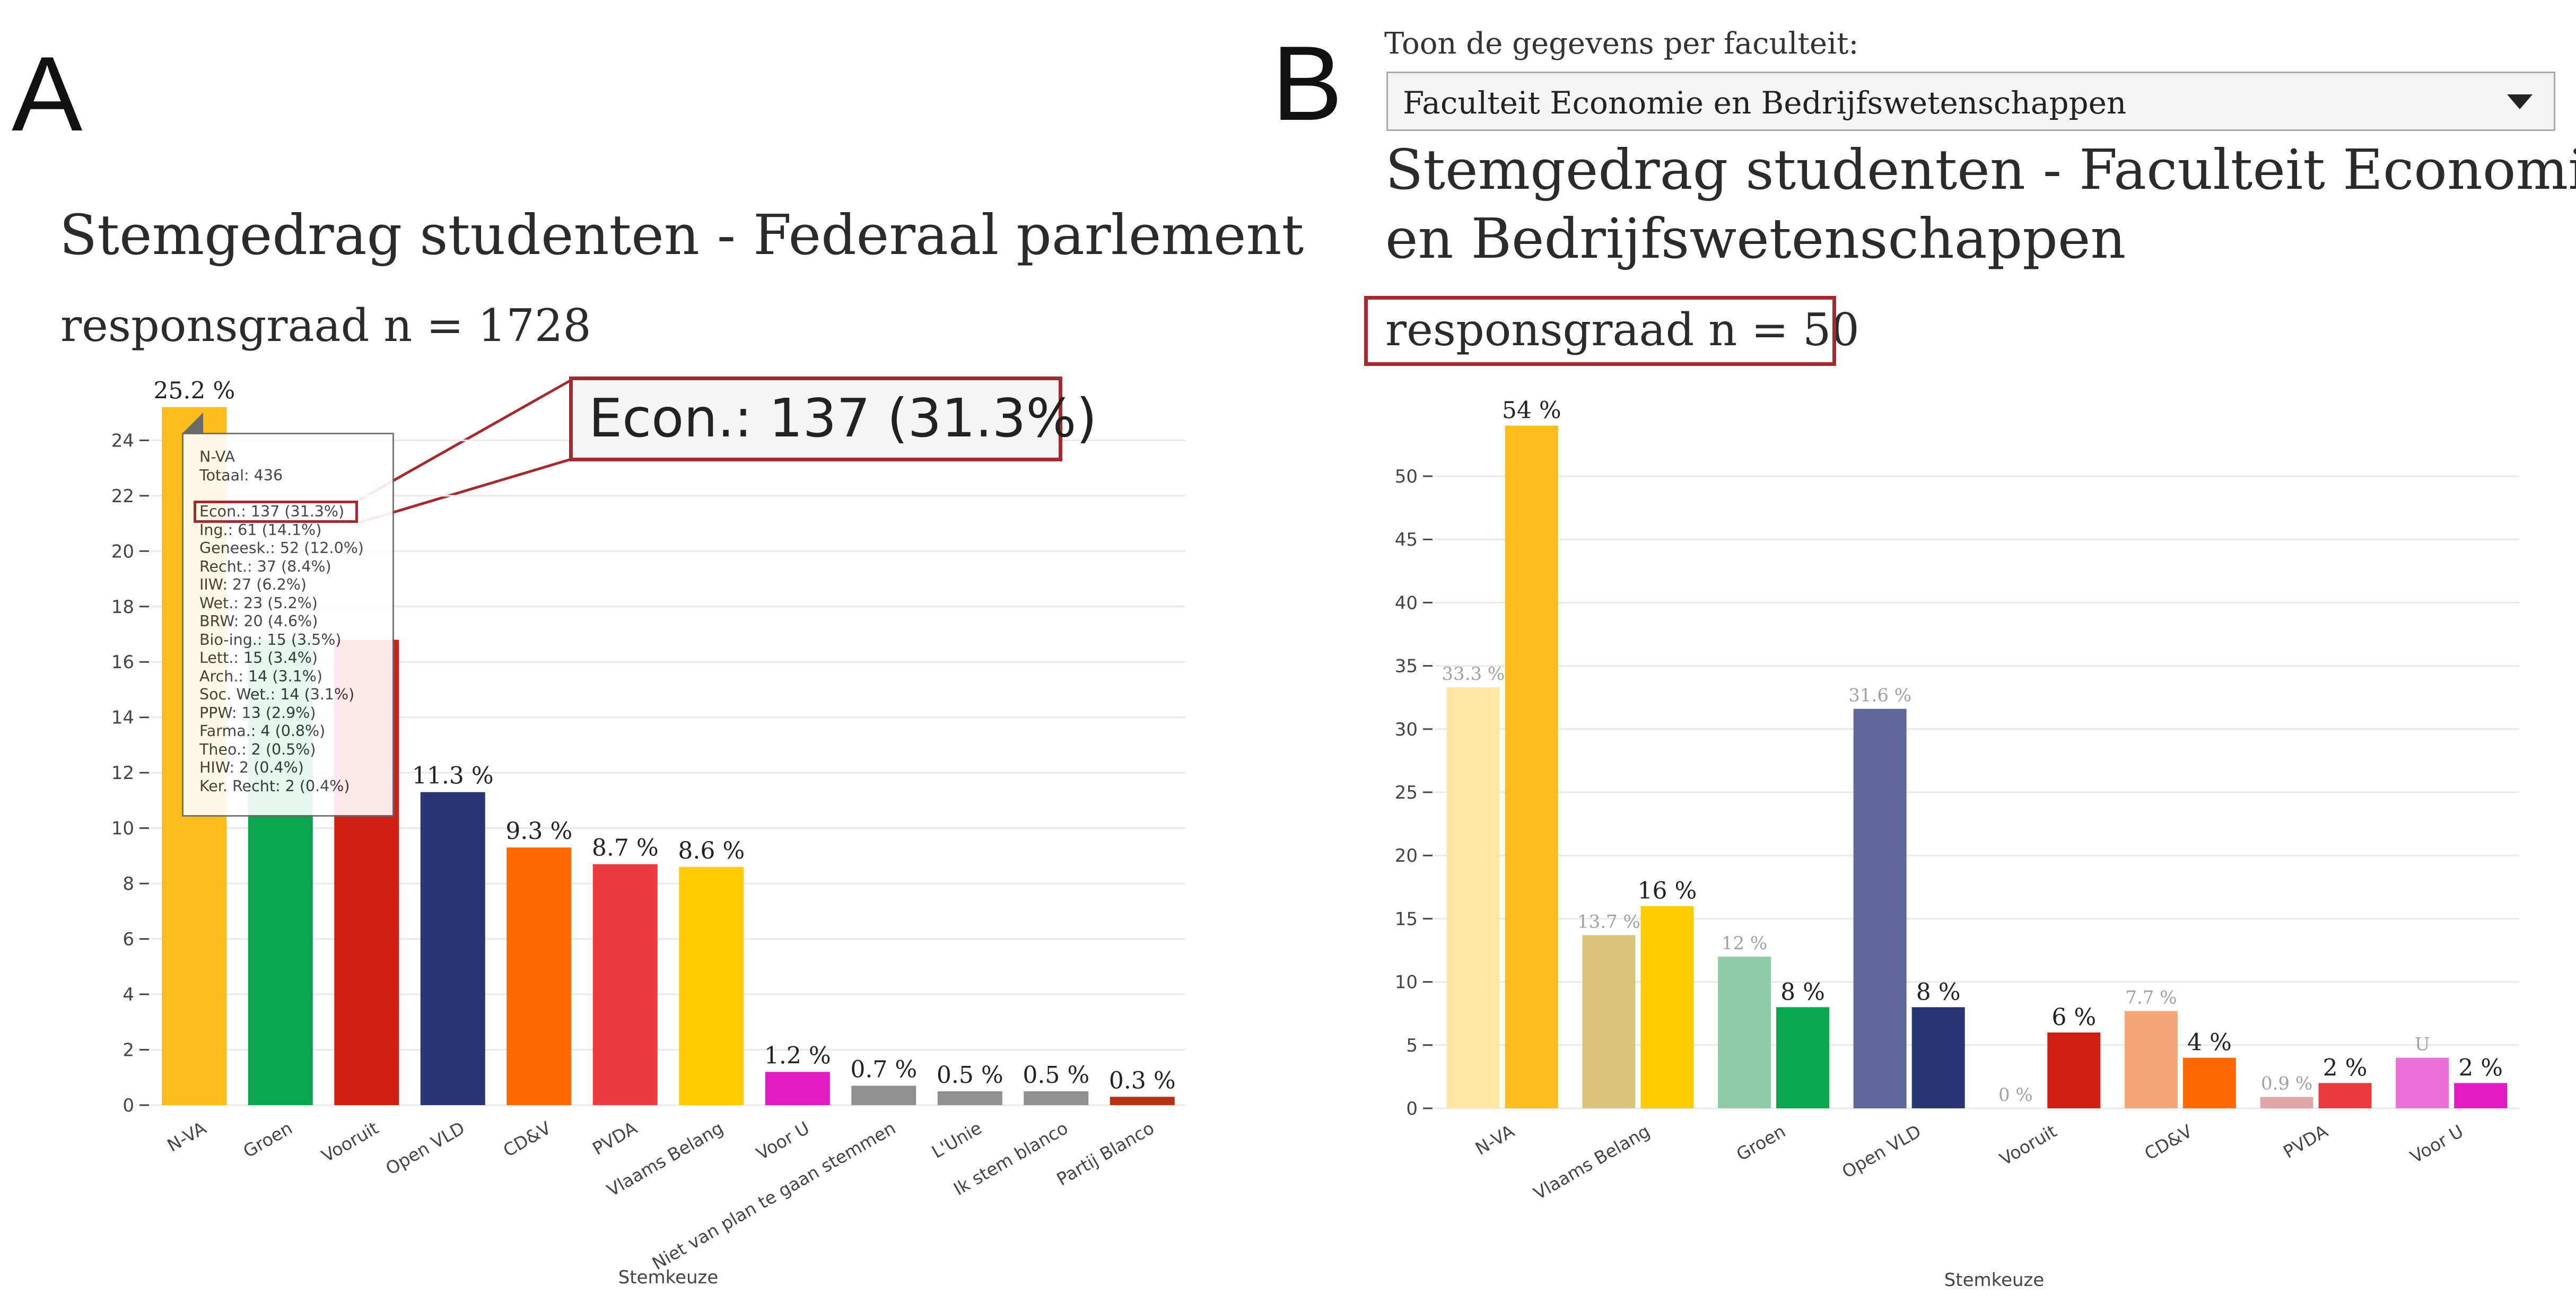  I want to click on data-label: 33.3 %, so click(1473, 674).